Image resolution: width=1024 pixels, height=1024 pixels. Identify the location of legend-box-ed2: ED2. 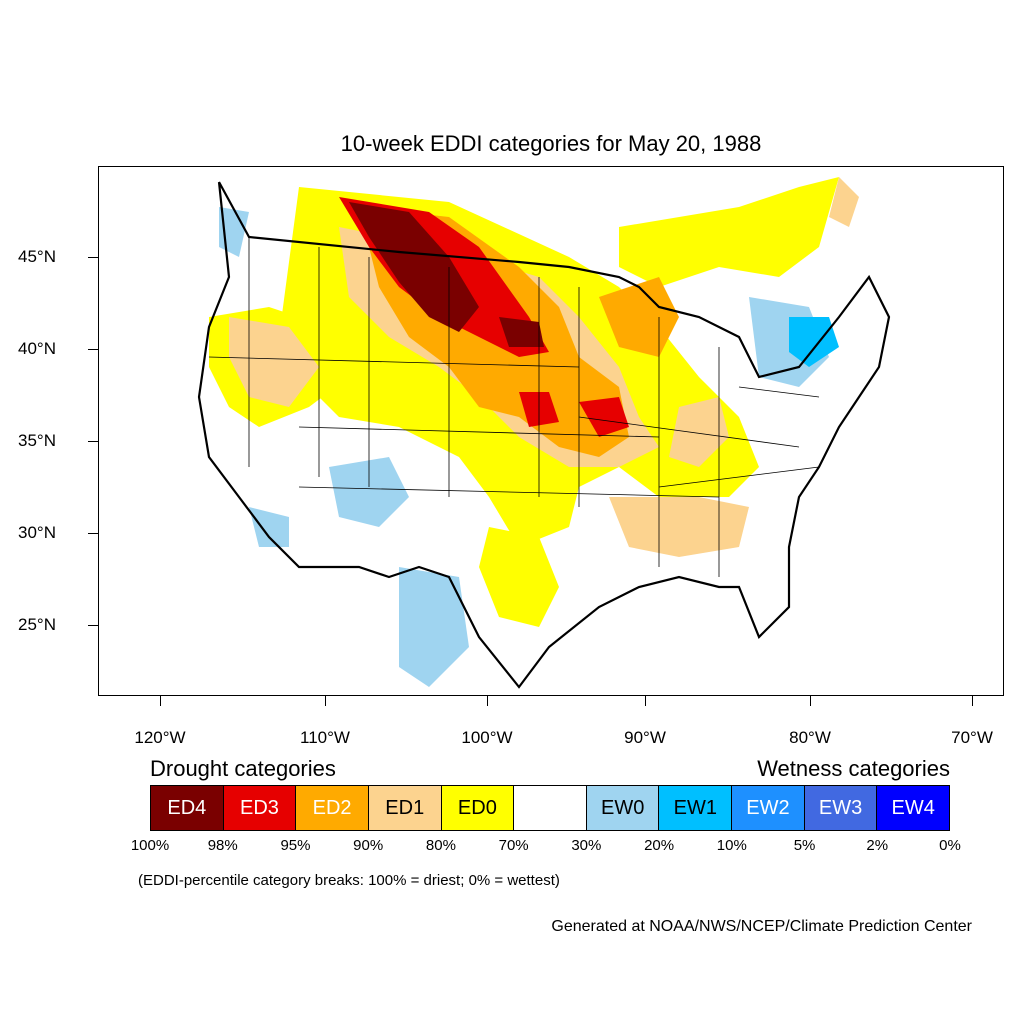
(332, 808).